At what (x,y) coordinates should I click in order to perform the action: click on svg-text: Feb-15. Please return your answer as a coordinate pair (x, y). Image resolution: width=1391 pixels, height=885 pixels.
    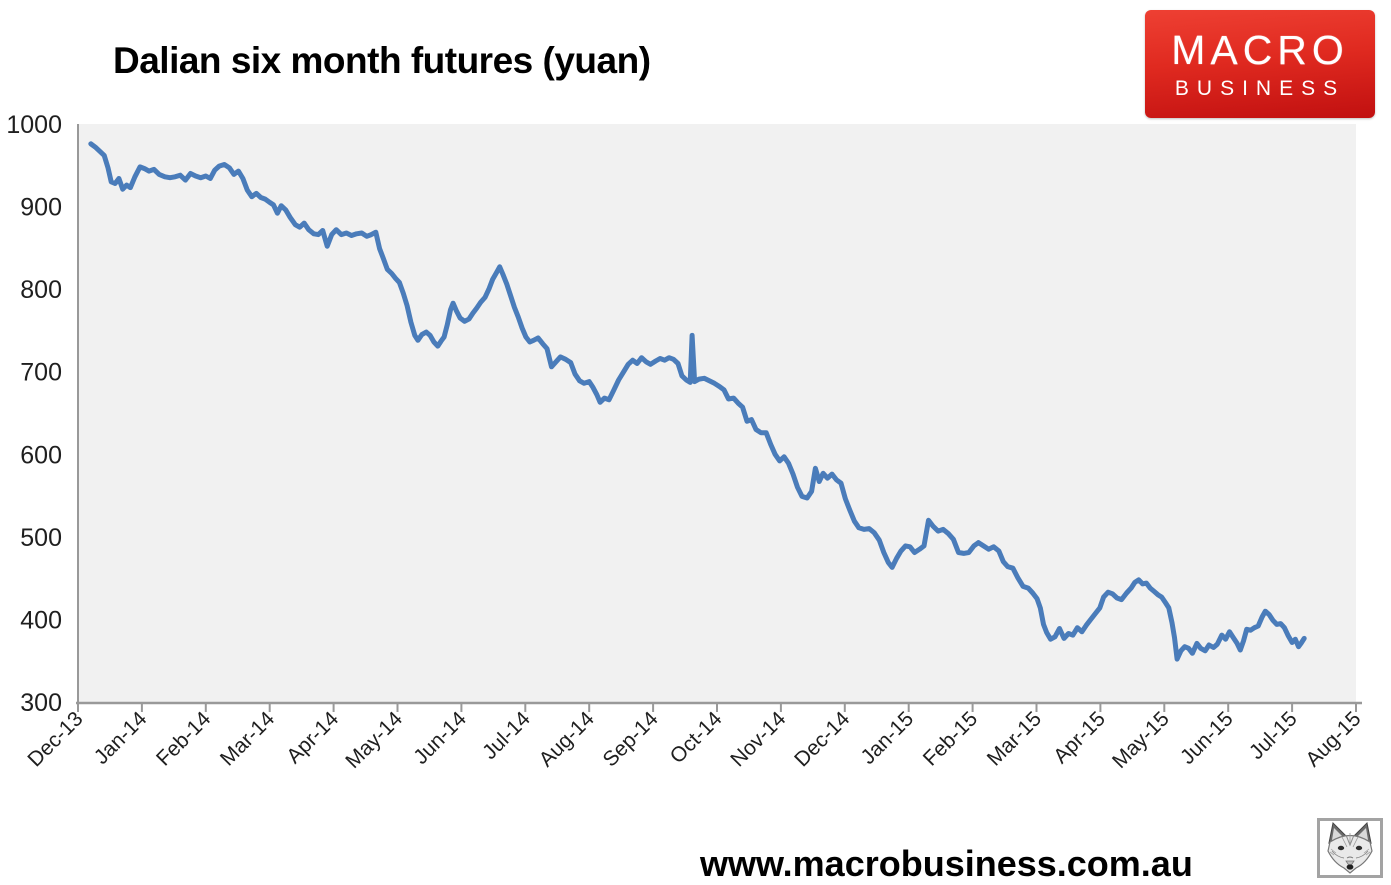
    Looking at the image, I should click on (950, 738).